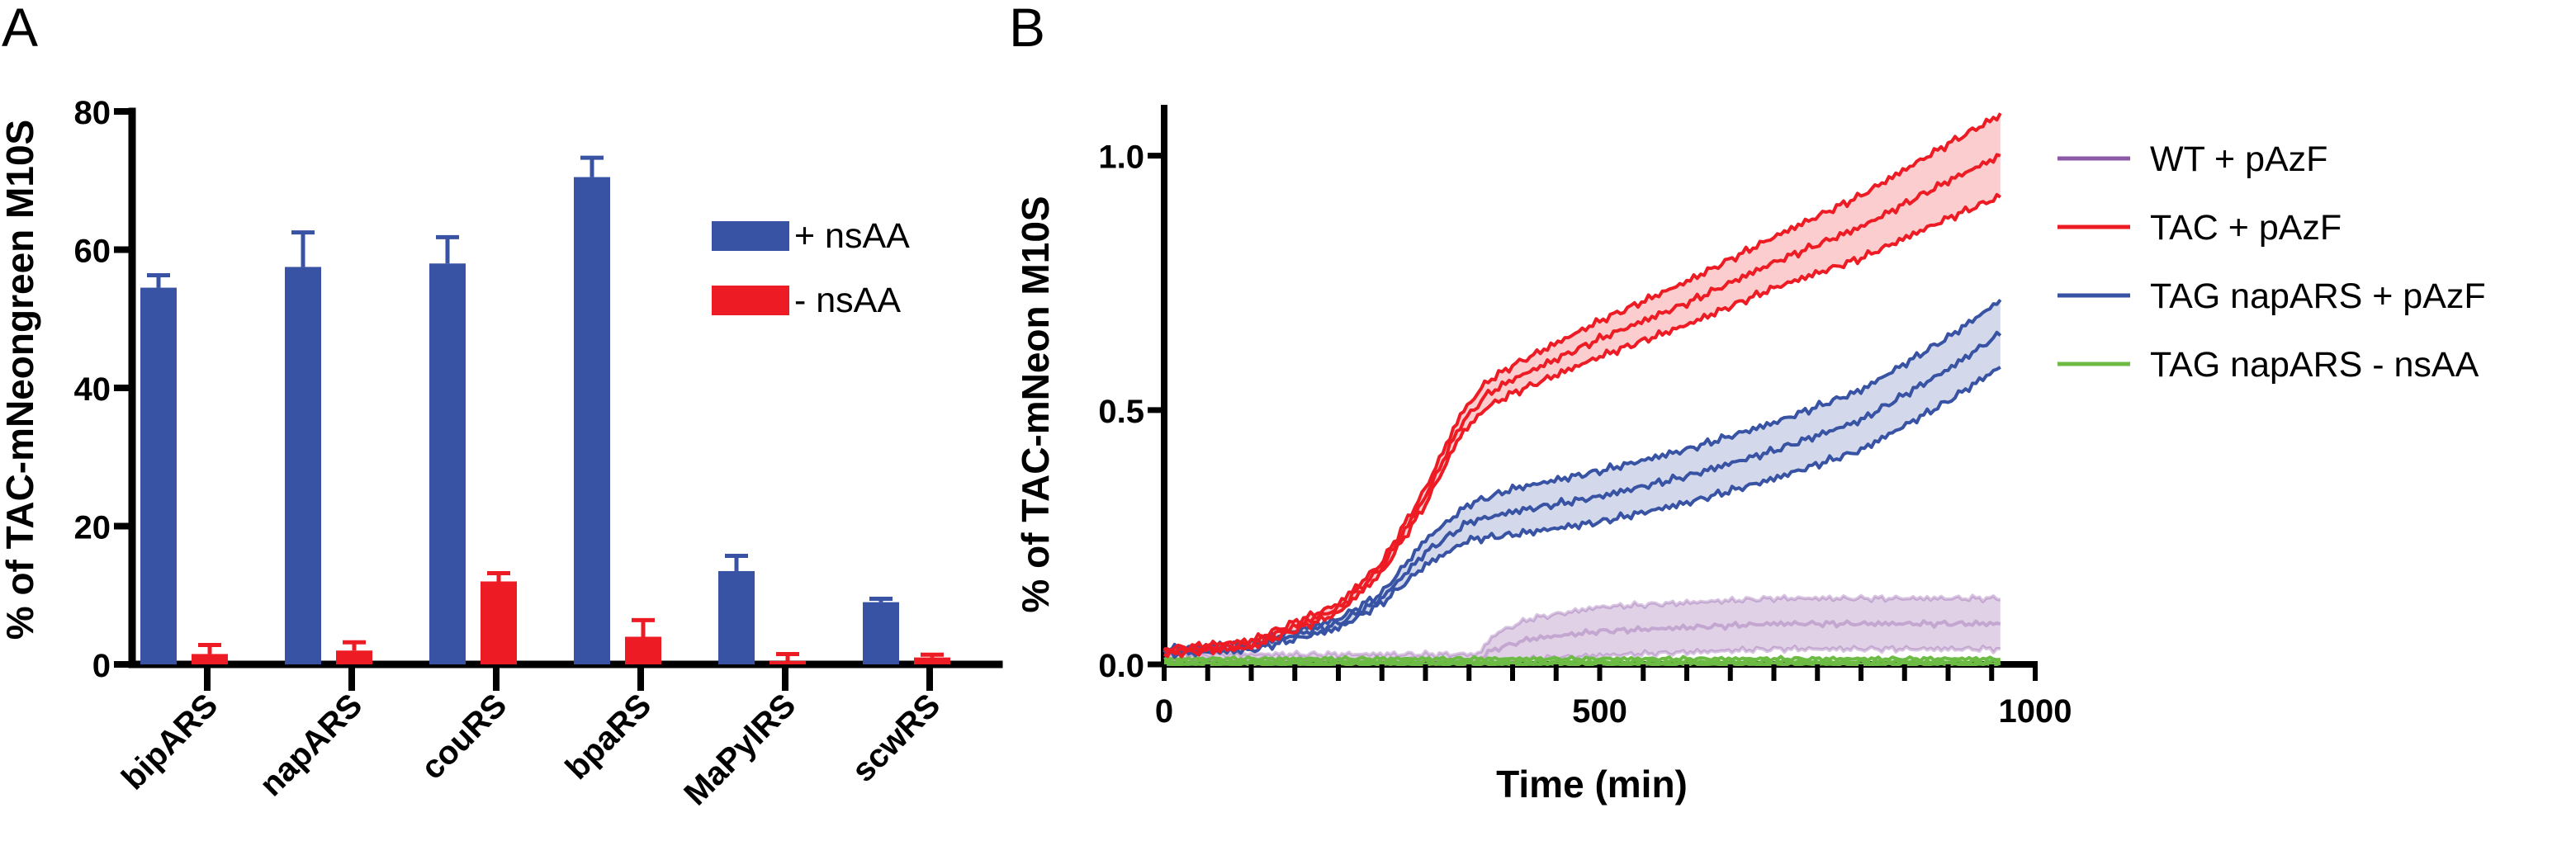  Describe the element at coordinates (1164, 711) in the screenshot. I see `line-x-tick-label: 0` at that location.